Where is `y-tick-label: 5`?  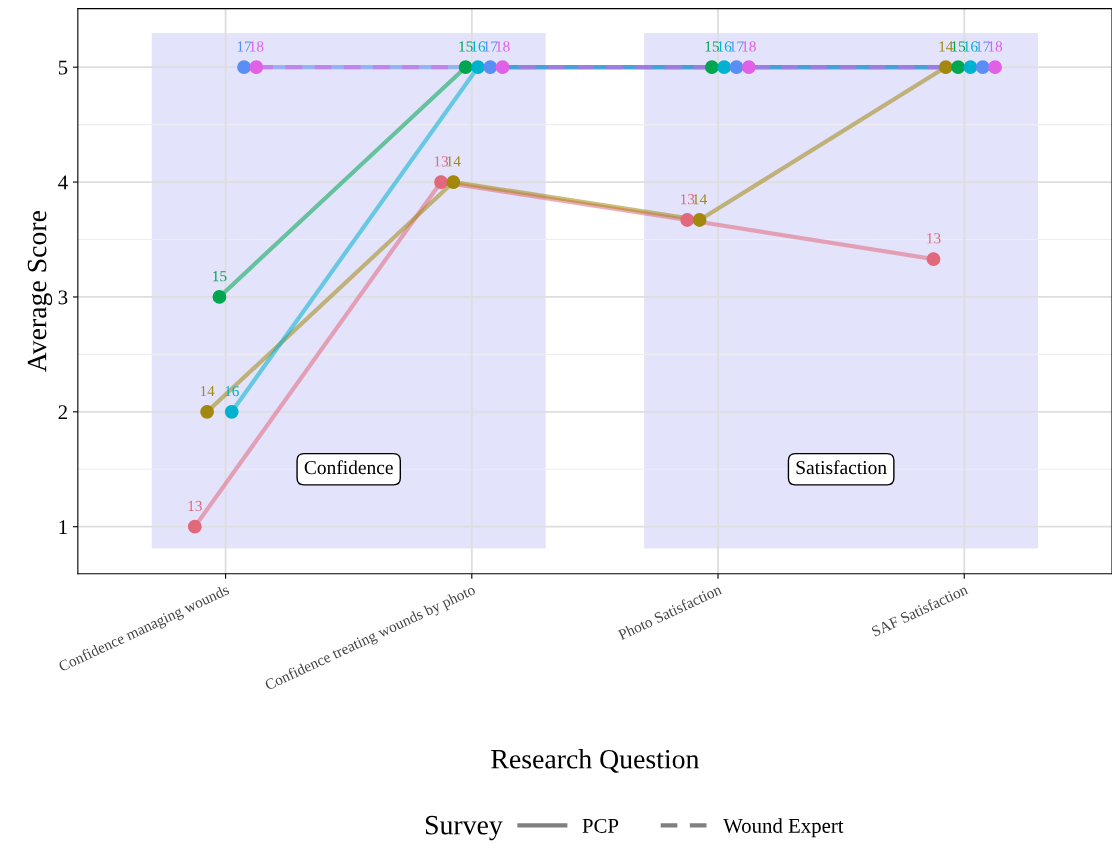 y-tick-label: 5 is located at coordinates (63, 67).